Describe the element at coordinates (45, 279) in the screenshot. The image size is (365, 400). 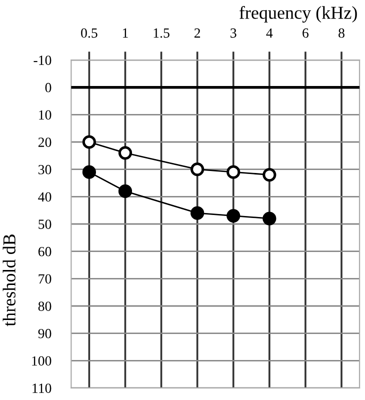
I see `y-tick-label: 70` at that location.